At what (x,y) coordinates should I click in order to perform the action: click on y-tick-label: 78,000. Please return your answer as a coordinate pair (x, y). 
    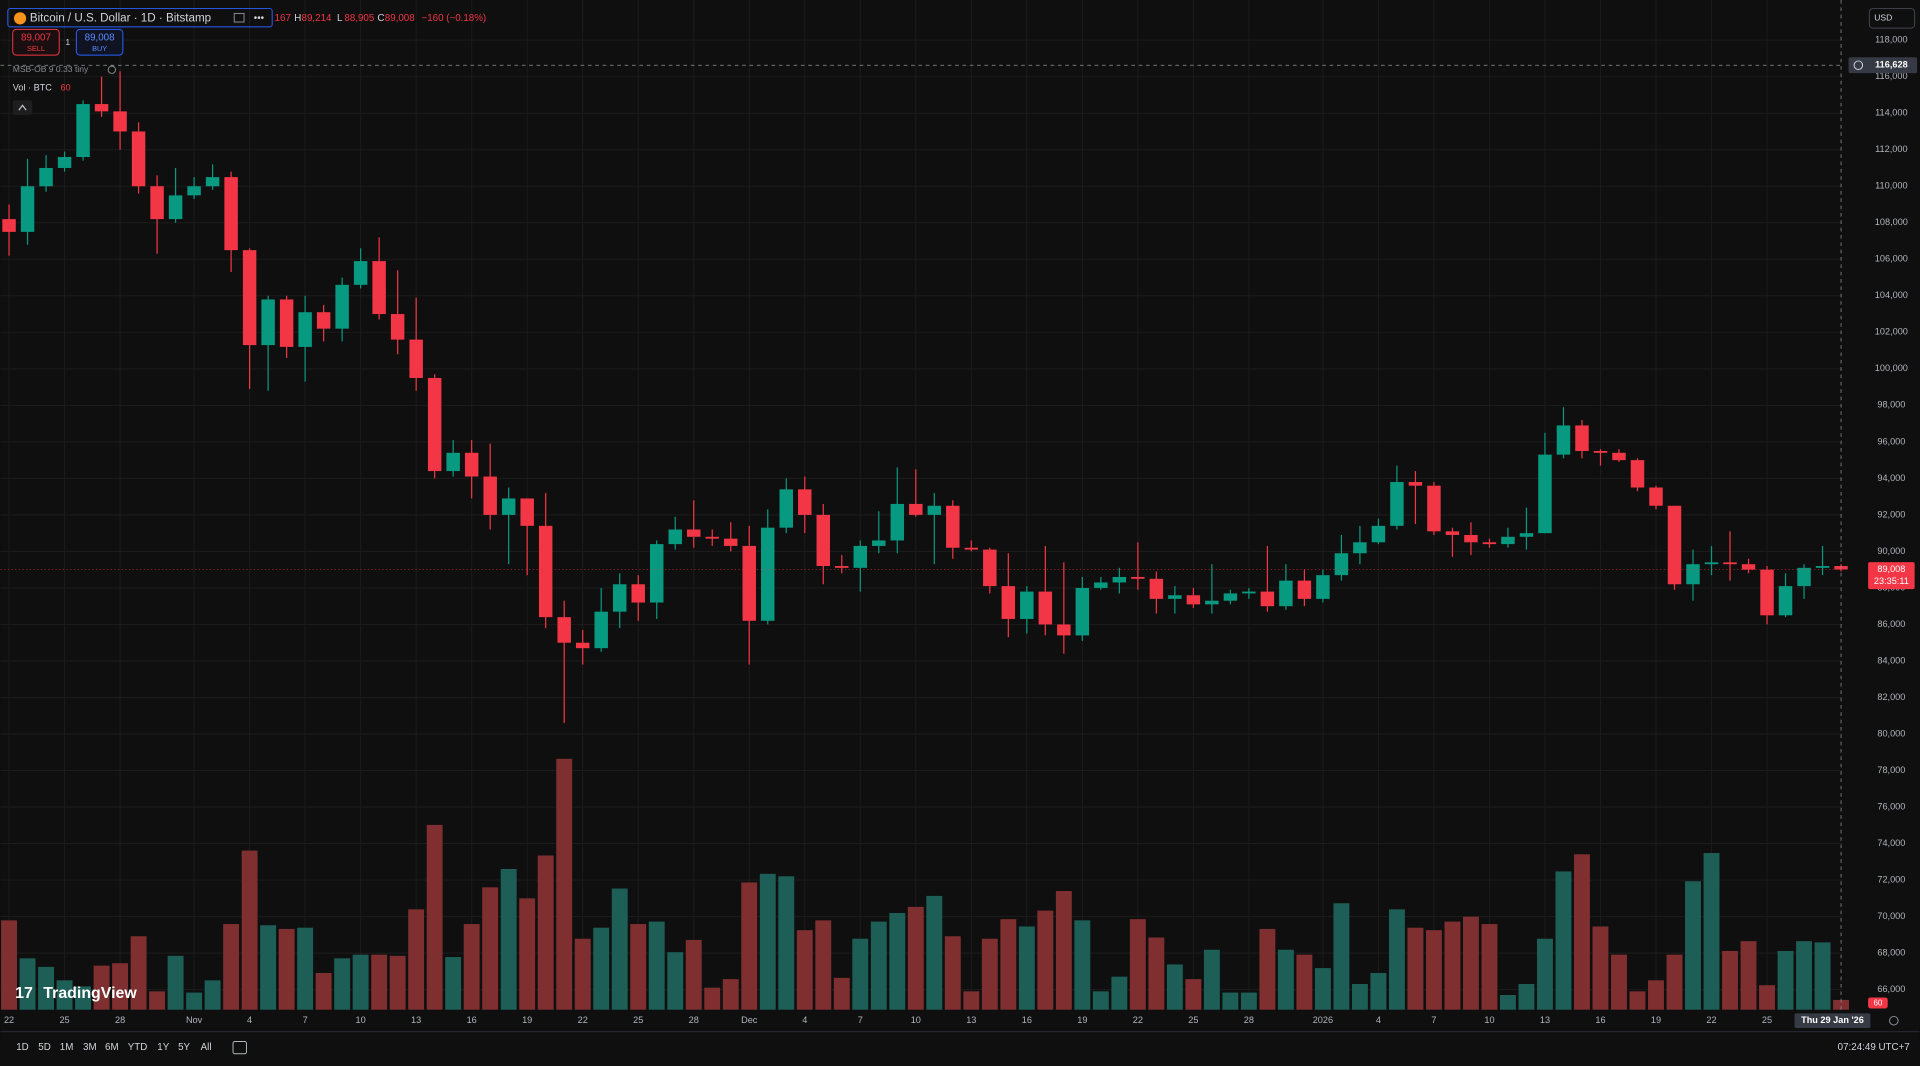
    Looking at the image, I should click on (1891, 770).